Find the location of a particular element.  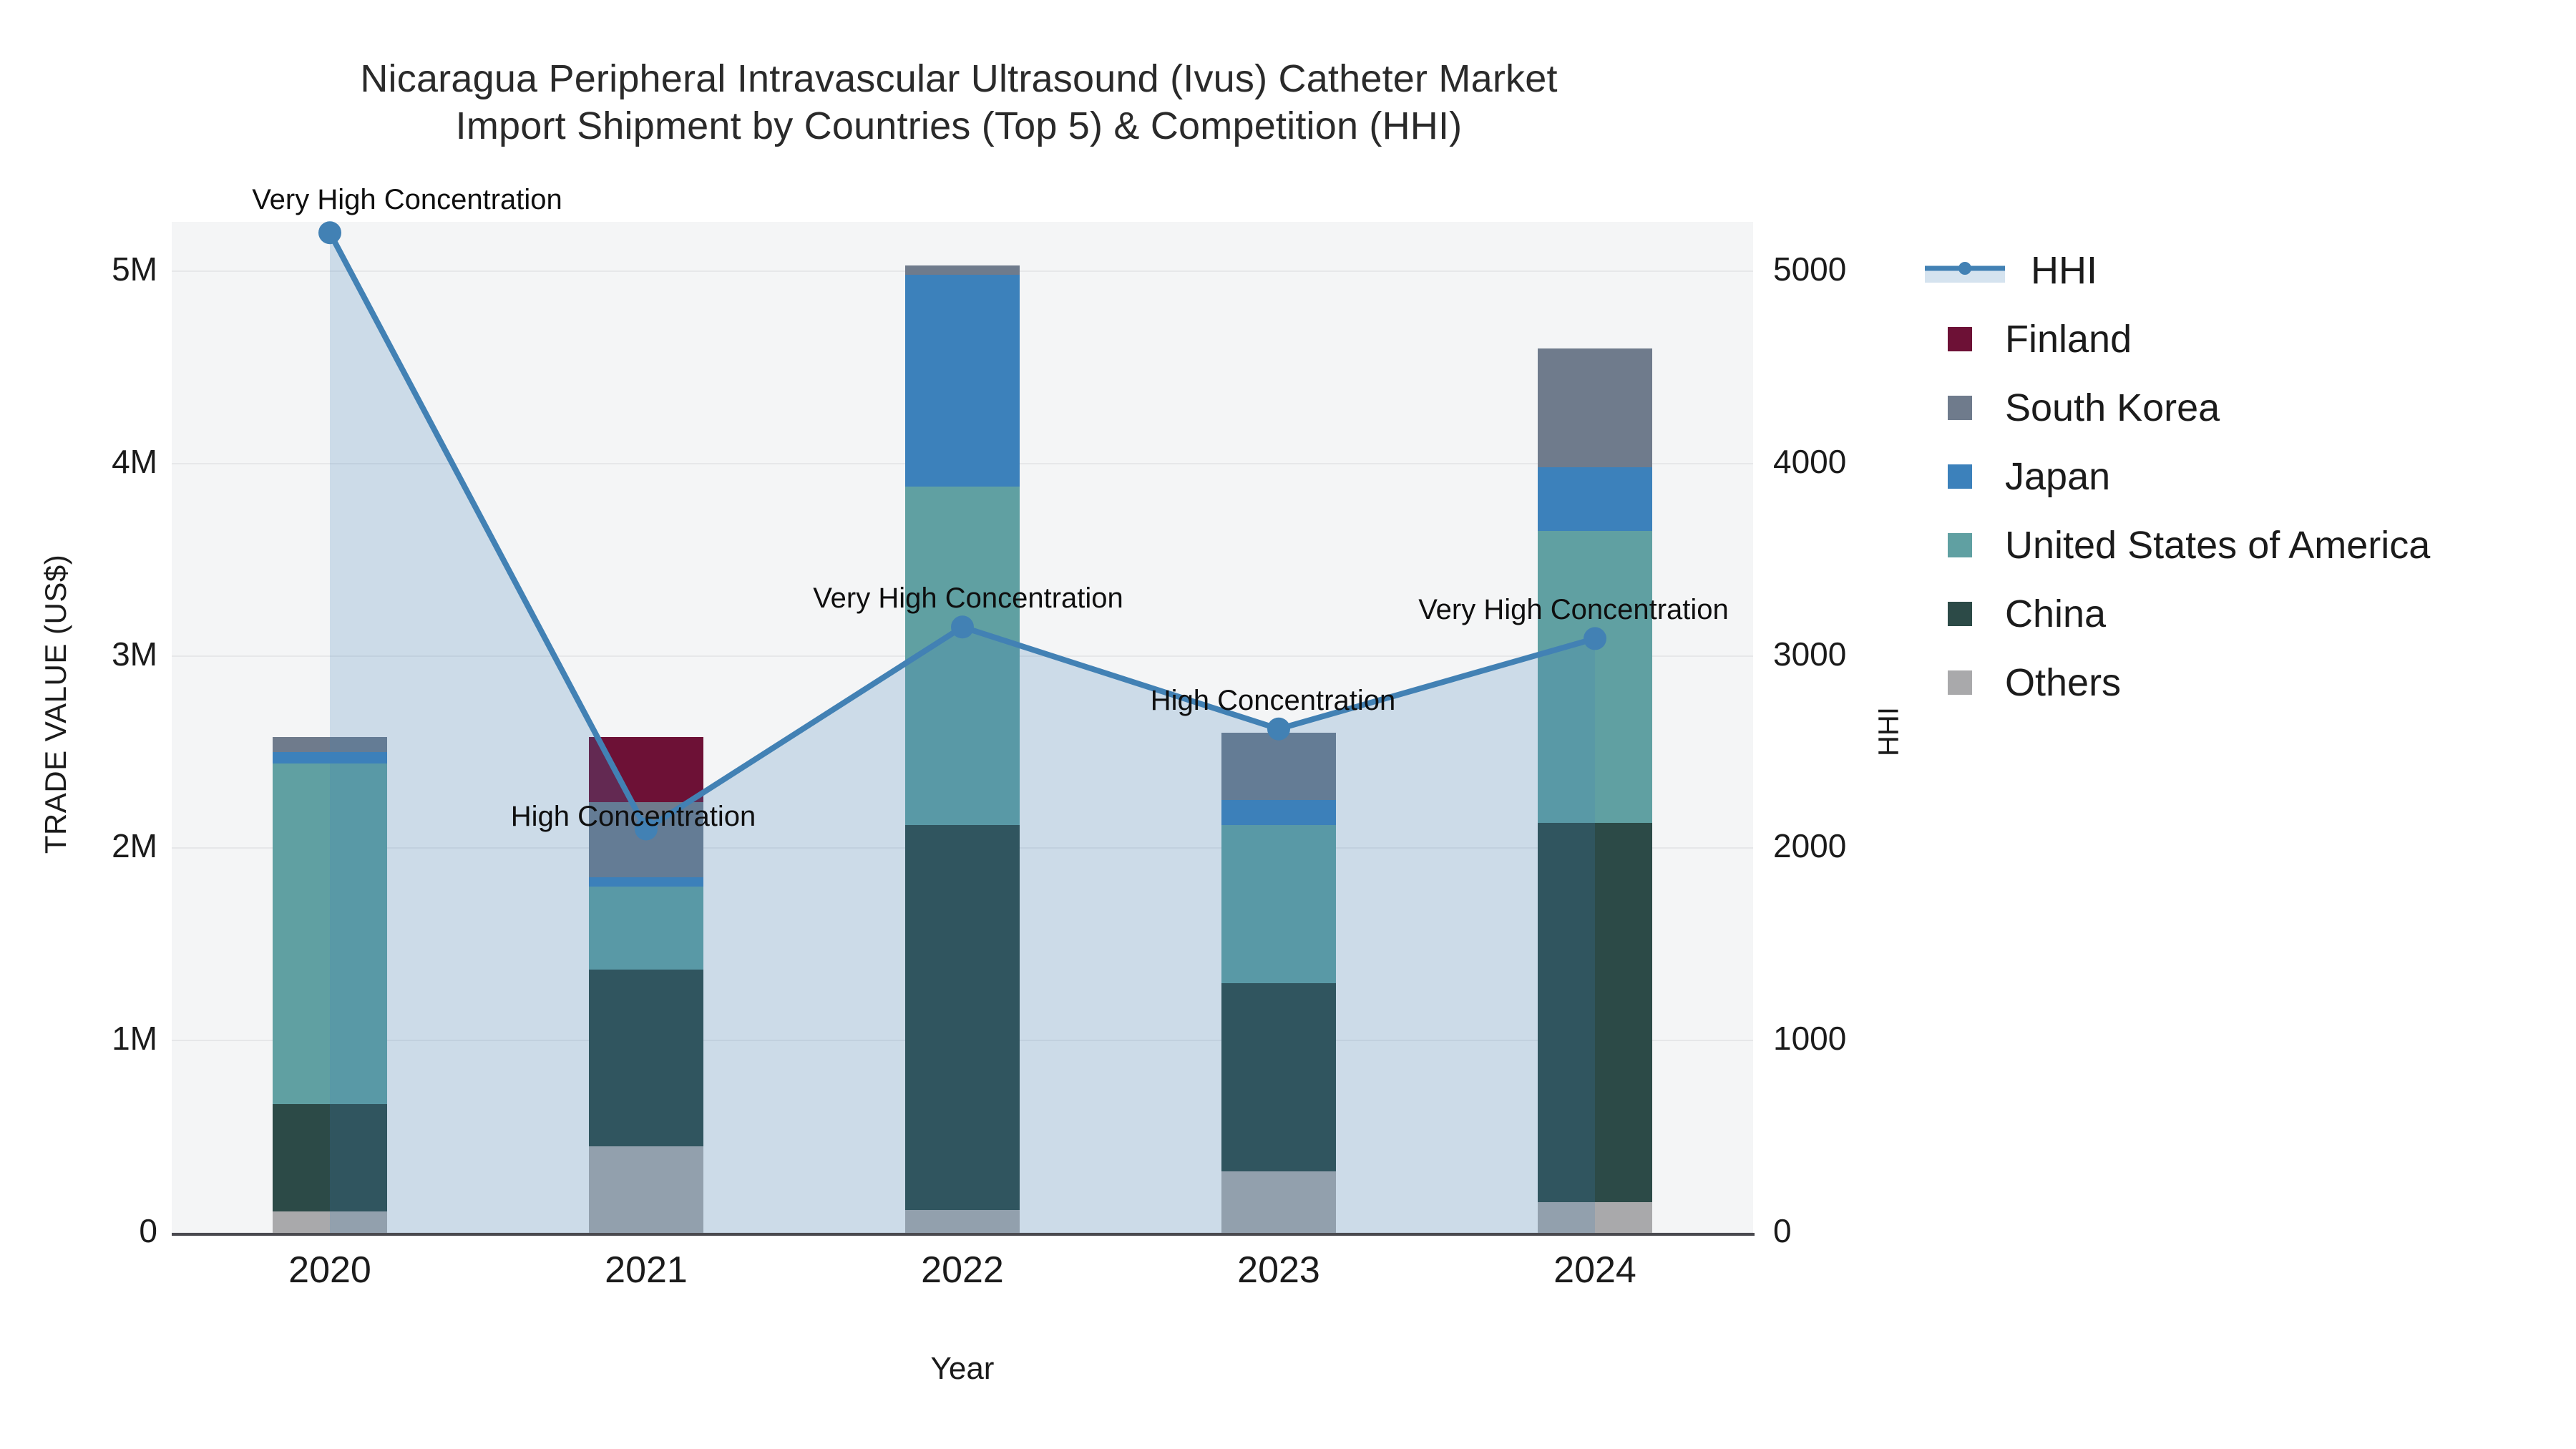

legend-item-china: China is located at coordinates (2240, 614).